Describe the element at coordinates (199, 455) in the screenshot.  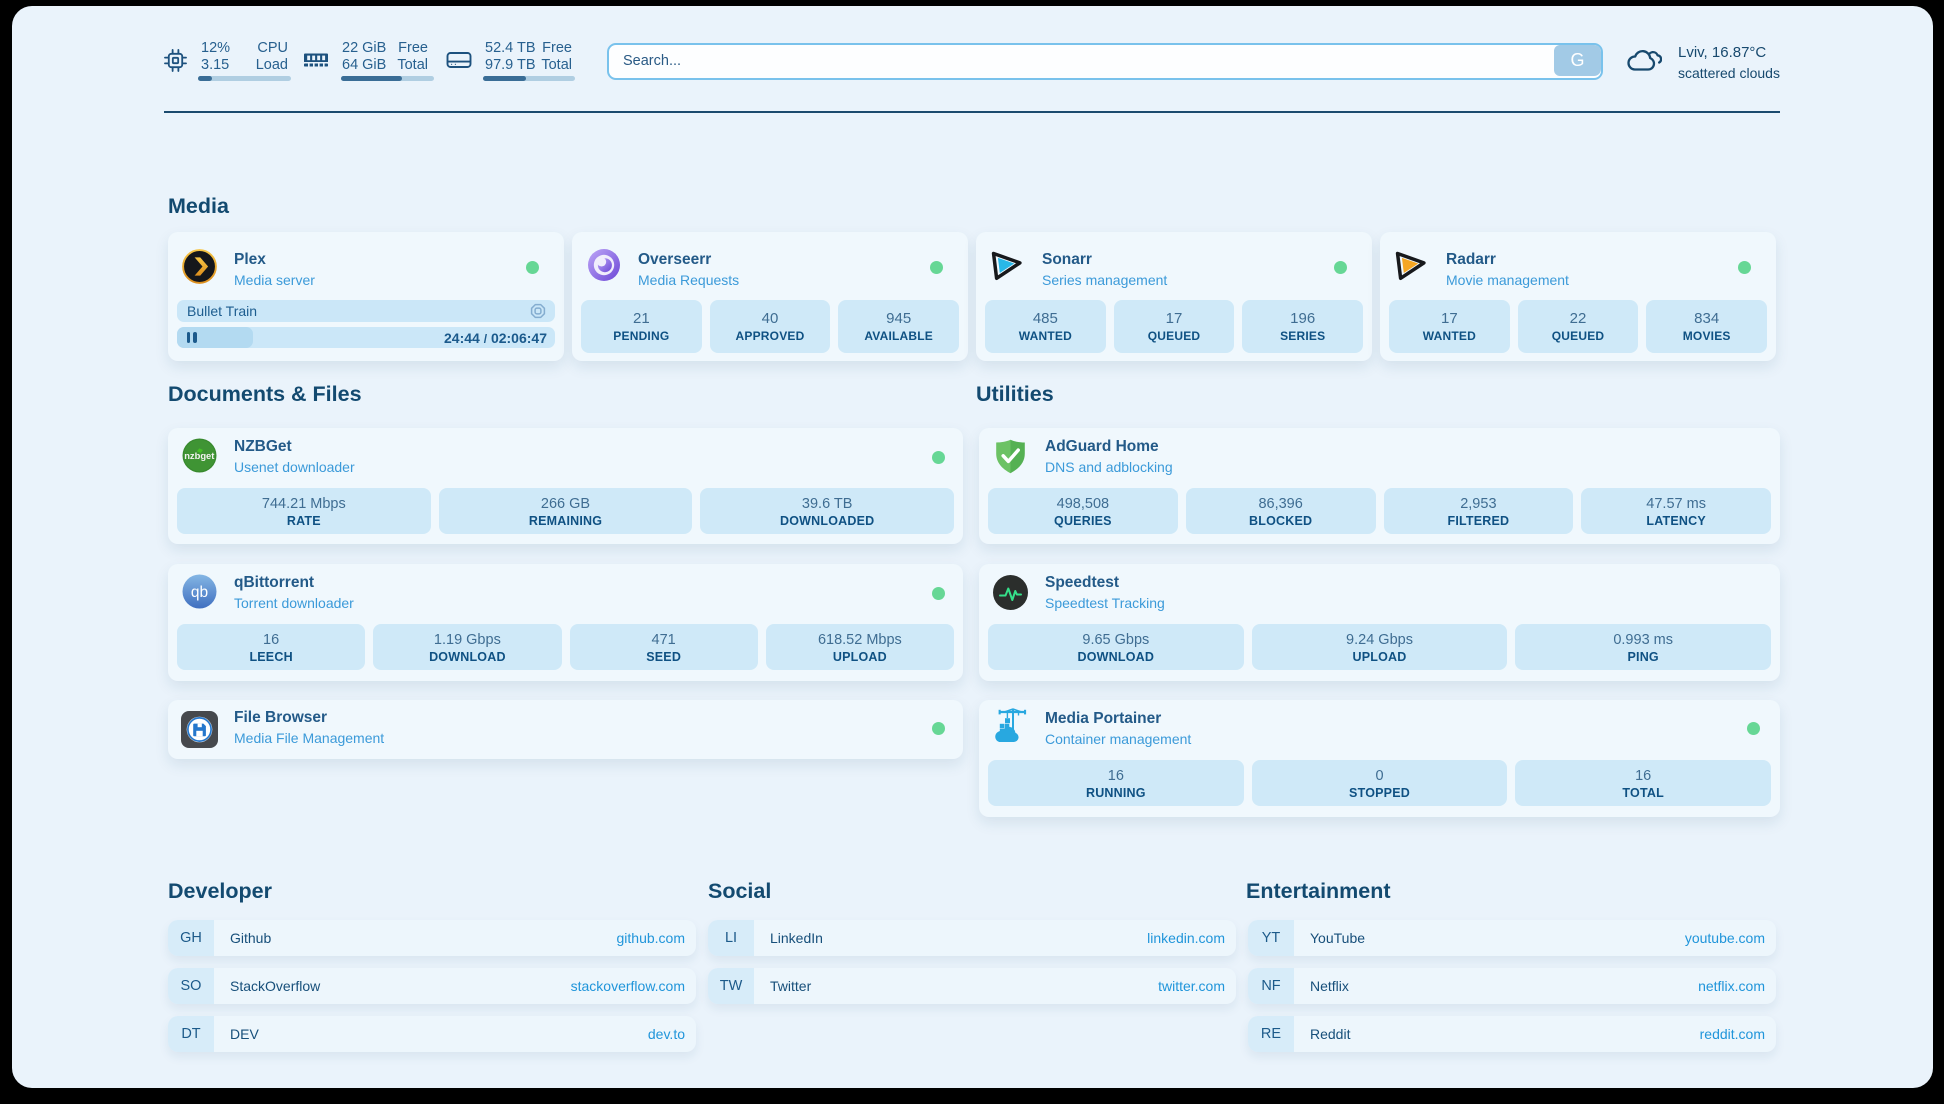
I see `svg-text: nzbget` at that location.